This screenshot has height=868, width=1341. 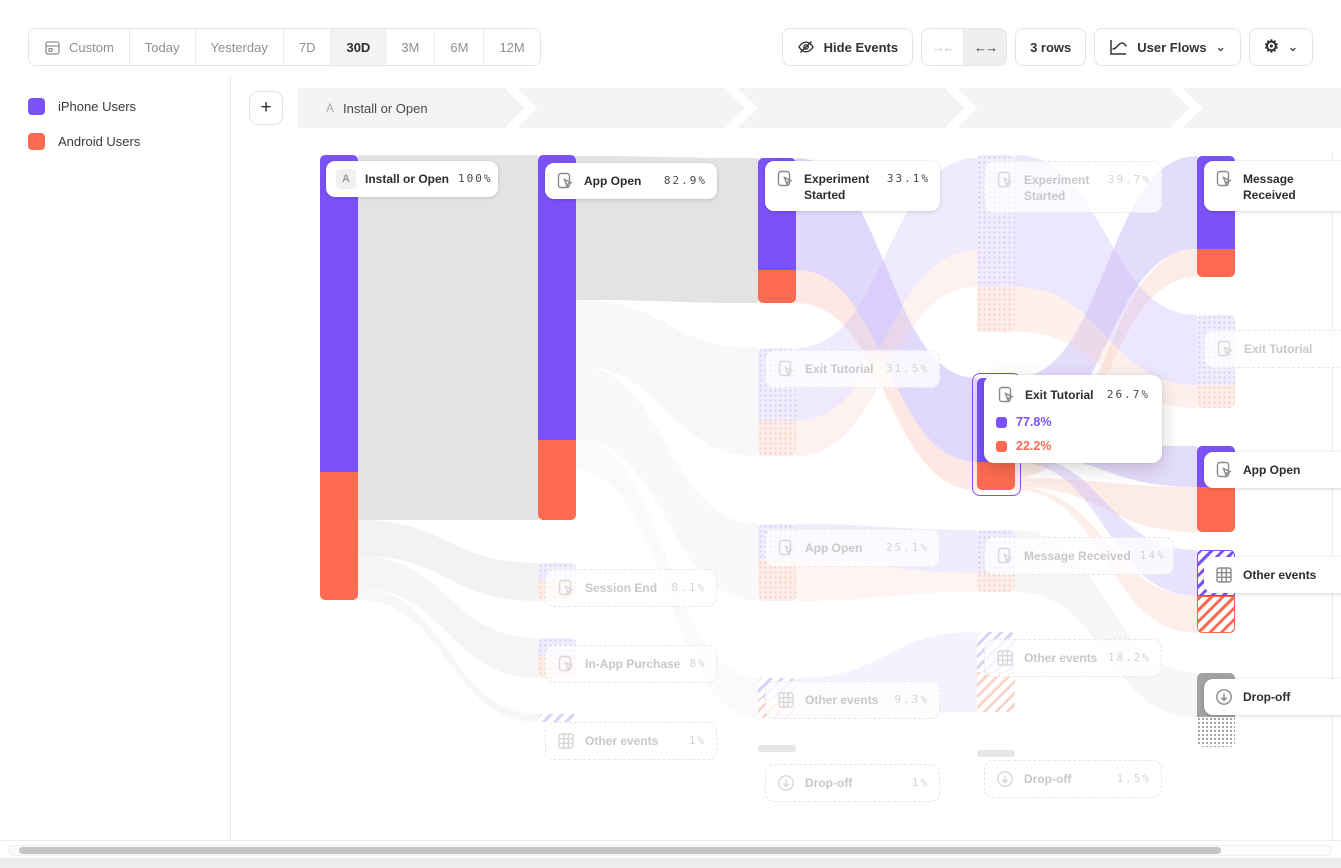 What do you see at coordinates (847, 47) in the screenshot?
I see `hide-events-button: Hide Events` at bounding box center [847, 47].